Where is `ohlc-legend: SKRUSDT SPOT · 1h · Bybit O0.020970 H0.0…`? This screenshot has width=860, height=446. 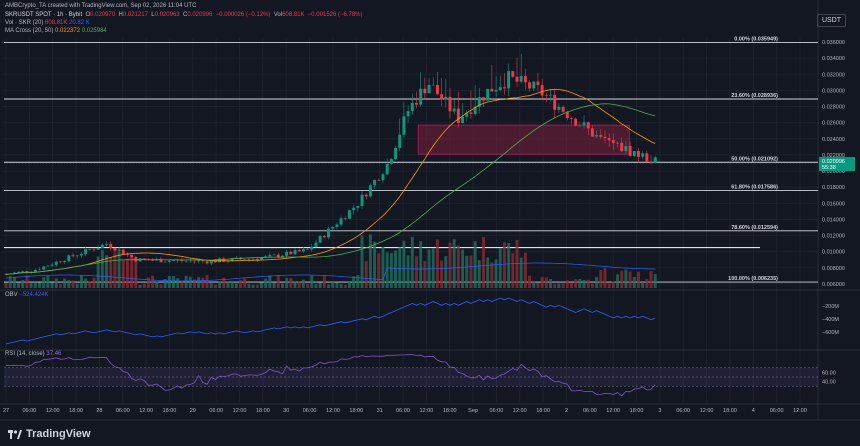
ohlc-legend: SKRUSDT SPOT · 1h · Bybit O0.020970 H0.0… is located at coordinates (184, 15).